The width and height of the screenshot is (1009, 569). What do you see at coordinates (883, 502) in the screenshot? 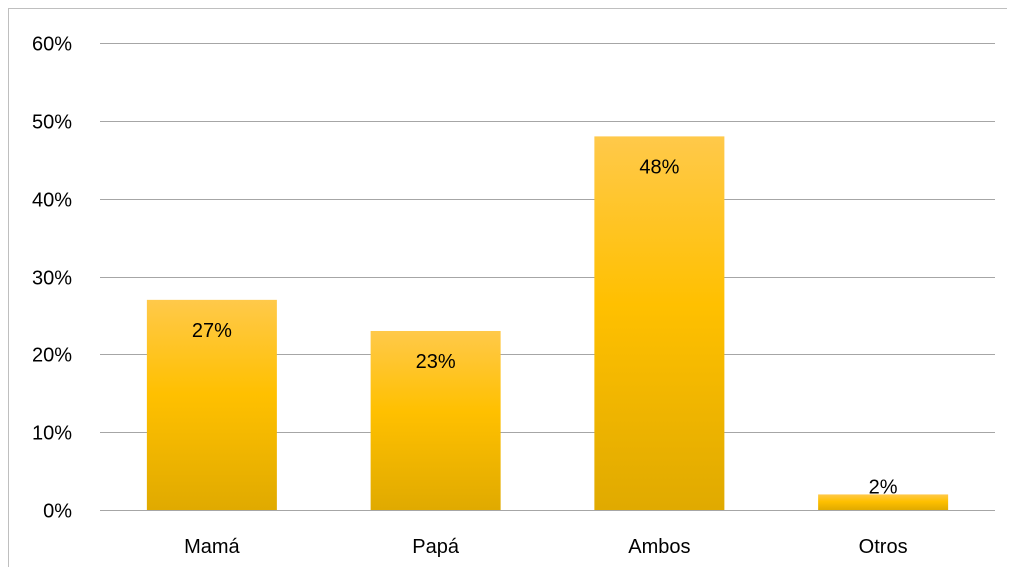
I see `bar-otros` at bounding box center [883, 502].